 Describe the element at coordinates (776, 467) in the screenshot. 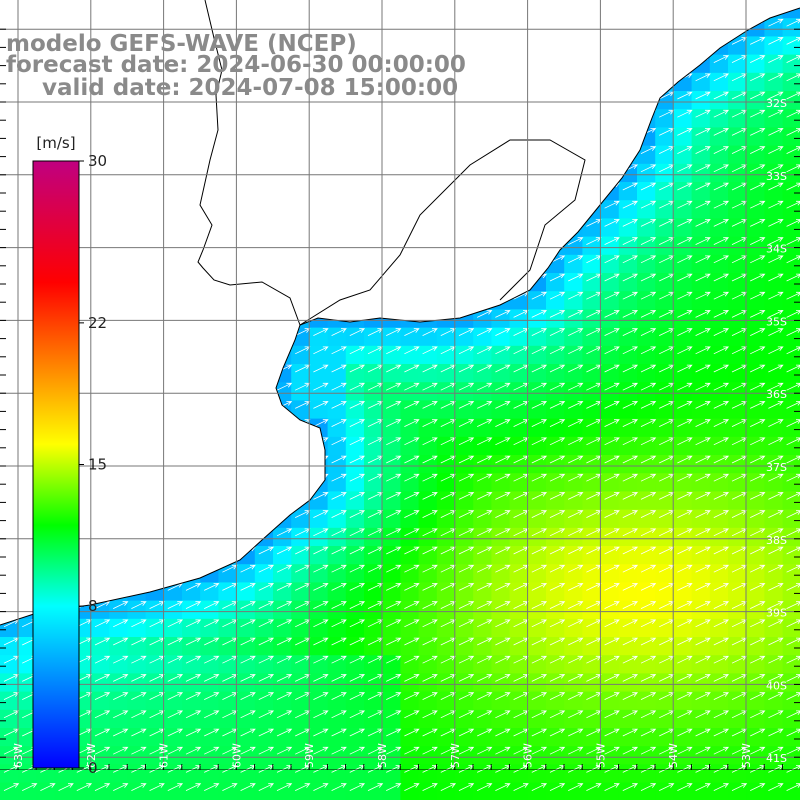

I see `latitude-label: 37S` at that location.